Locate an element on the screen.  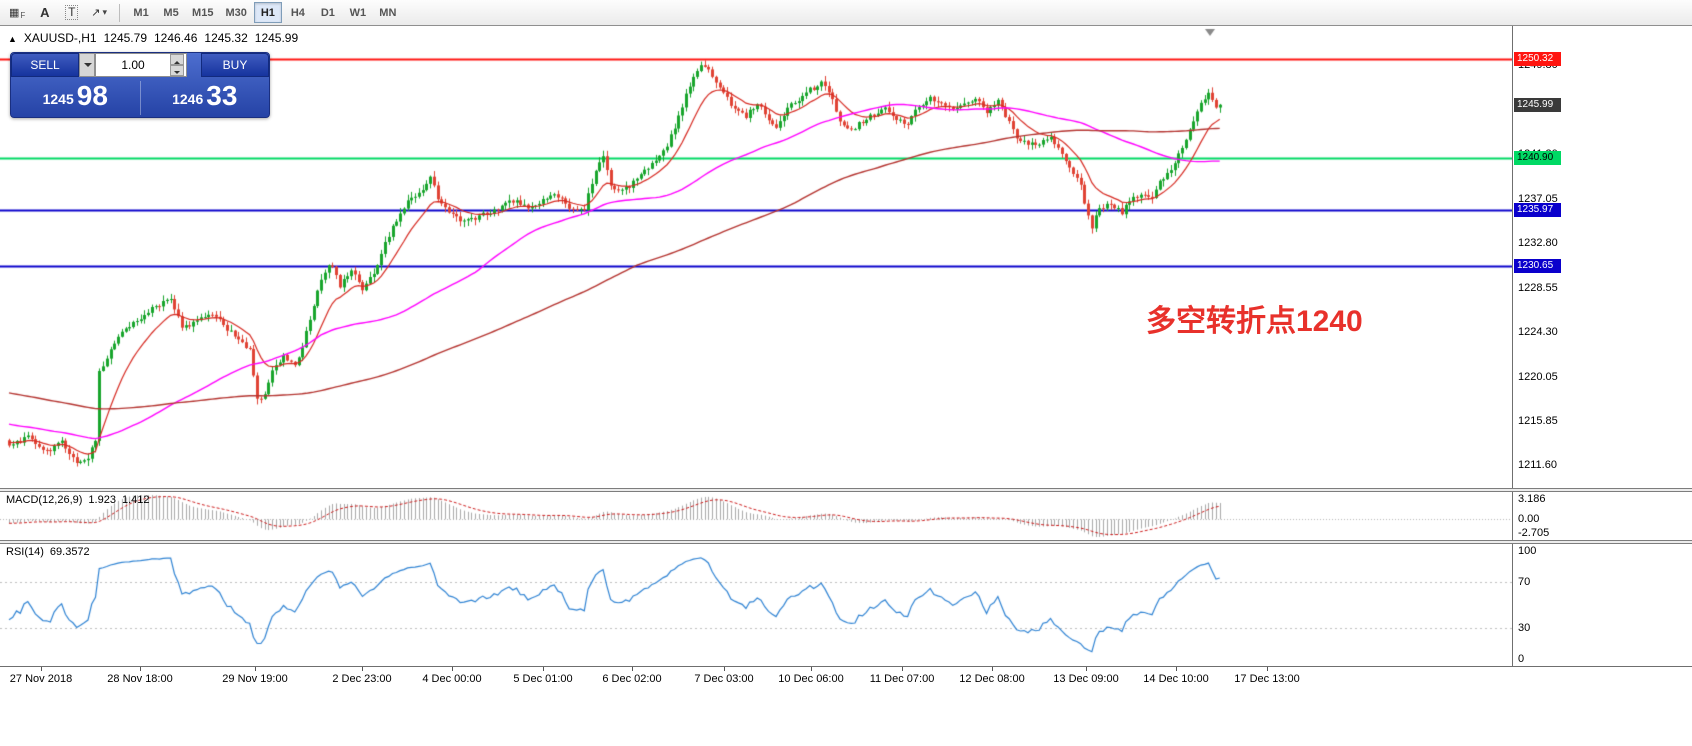
rsi-axis-label: 100 is located at coordinates (1527, 551).